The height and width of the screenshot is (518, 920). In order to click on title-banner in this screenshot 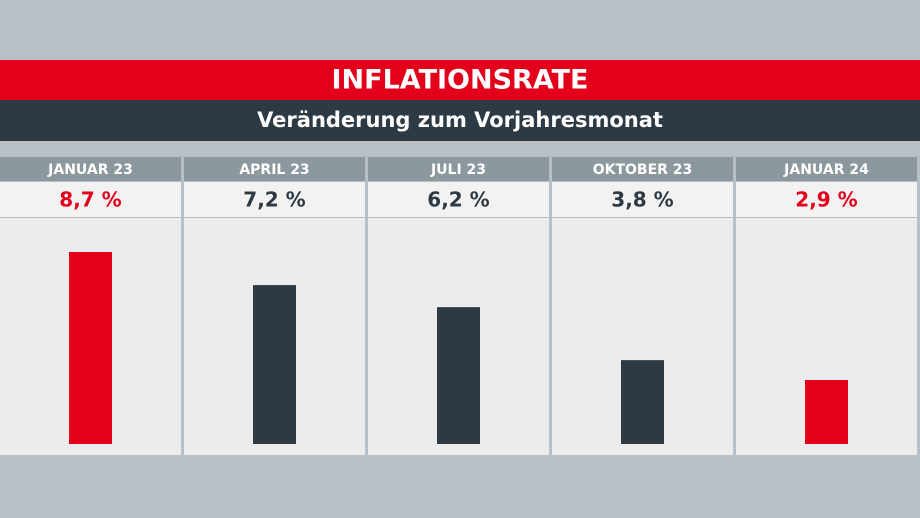, I will do `click(460, 80)`.